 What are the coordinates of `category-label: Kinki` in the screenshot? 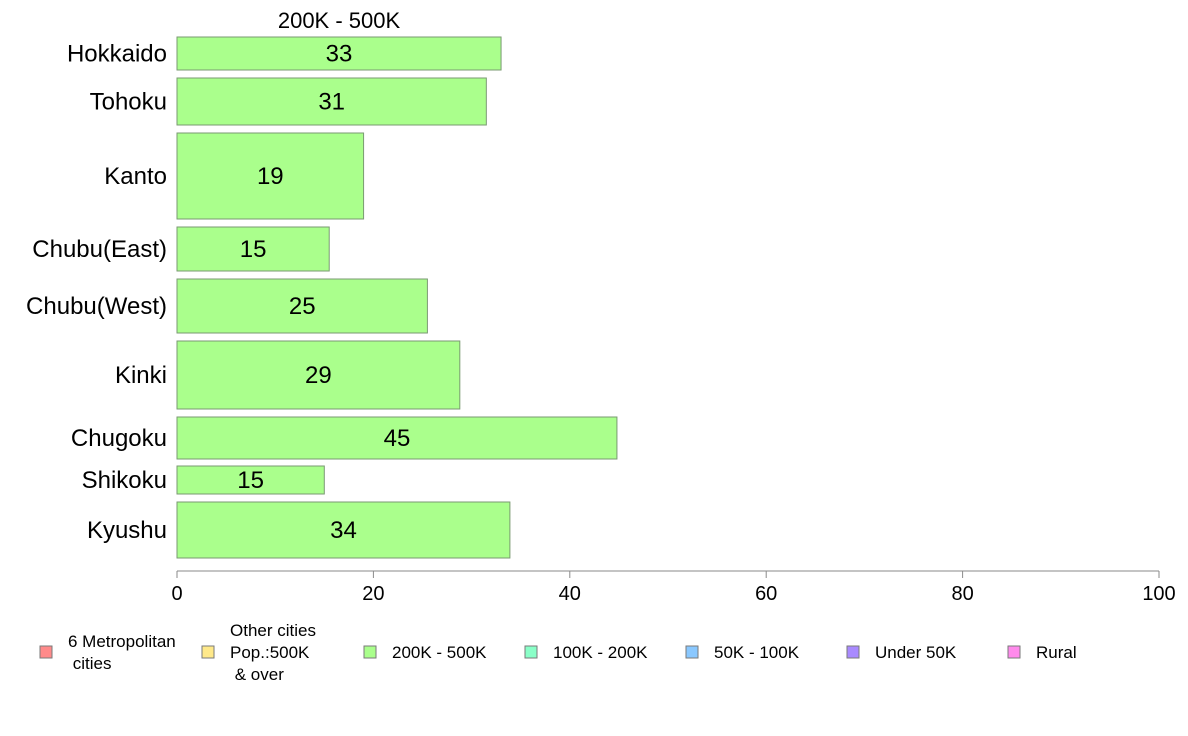 It's located at (141, 375).